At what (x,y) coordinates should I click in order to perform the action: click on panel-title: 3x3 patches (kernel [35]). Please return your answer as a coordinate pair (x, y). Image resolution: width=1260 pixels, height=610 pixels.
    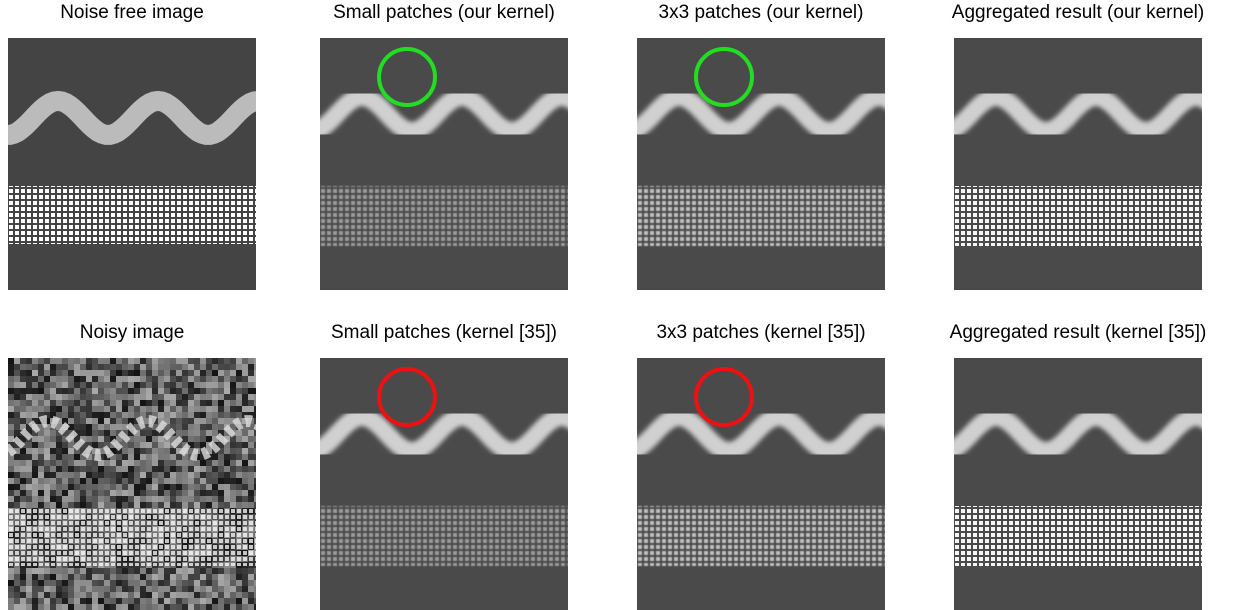
    Looking at the image, I should click on (760, 332).